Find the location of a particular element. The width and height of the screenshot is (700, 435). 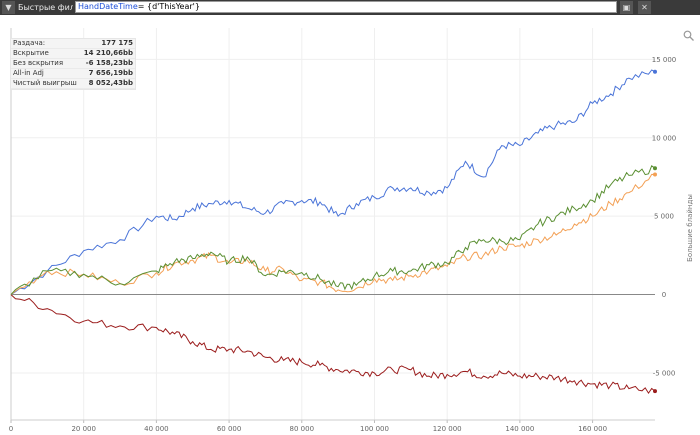

stat-value: -6 158,23bb is located at coordinates (109, 63).